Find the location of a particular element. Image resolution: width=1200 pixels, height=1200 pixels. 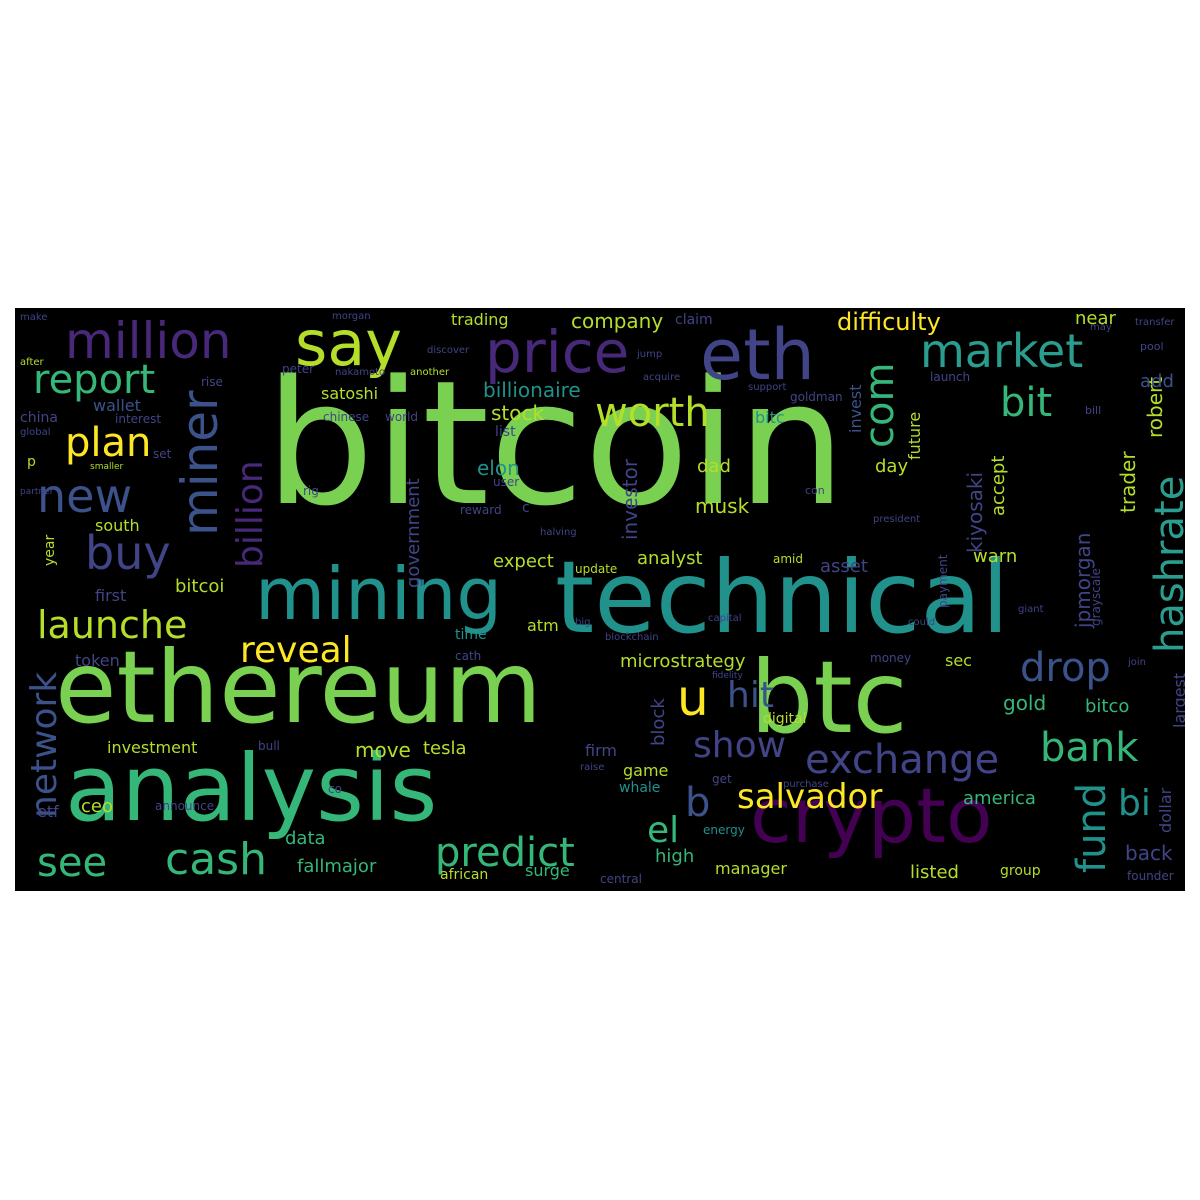

word-microstrategy: microstrategy is located at coordinates (683, 661).